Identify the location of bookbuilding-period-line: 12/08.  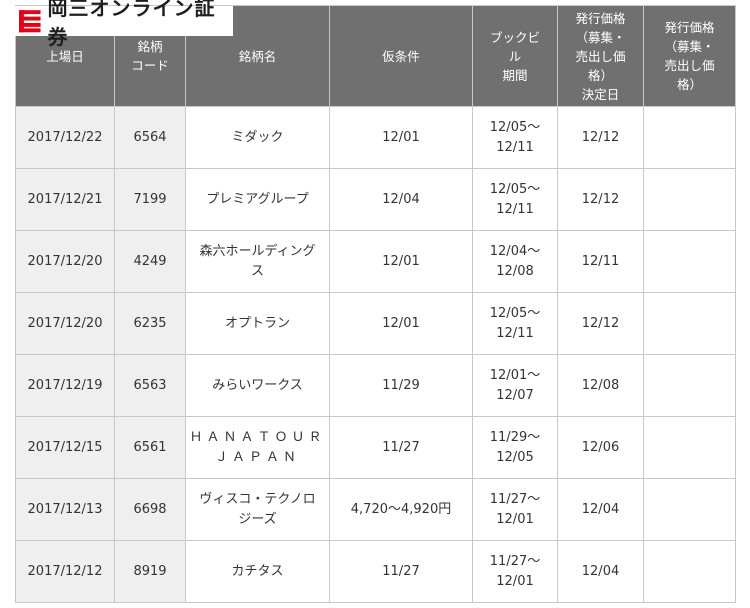
(515, 271).